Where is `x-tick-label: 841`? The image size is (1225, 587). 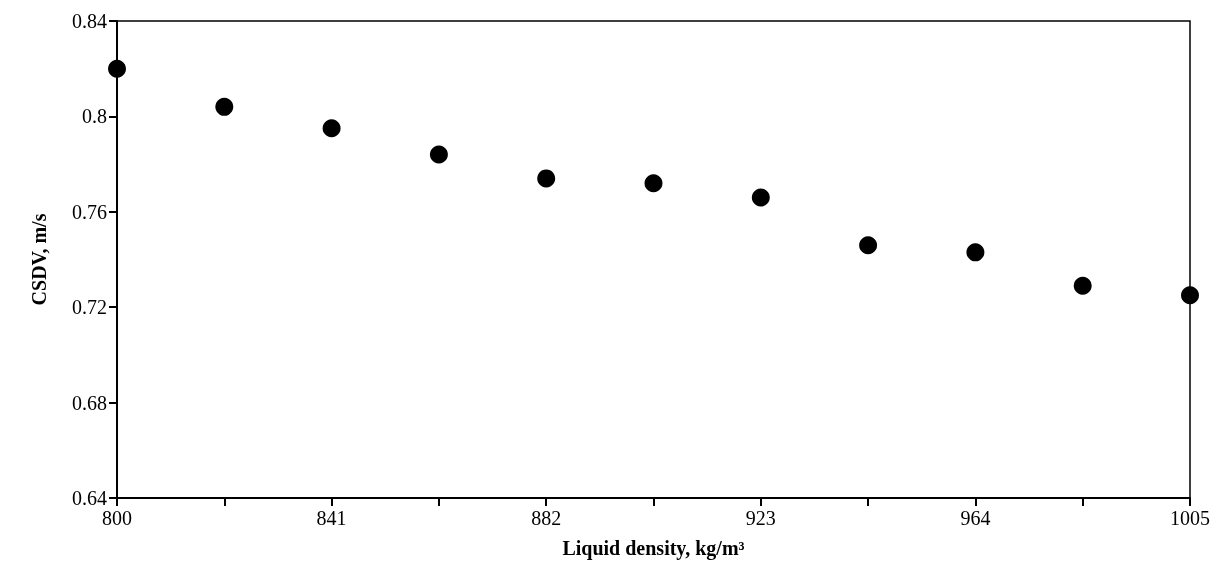
x-tick-label: 841 is located at coordinates (331, 518).